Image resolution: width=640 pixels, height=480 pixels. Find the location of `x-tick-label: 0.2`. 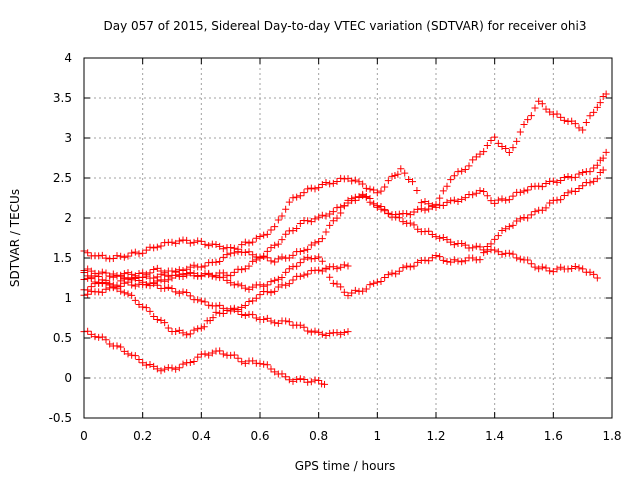

x-tick-label: 0.2 is located at coordinates (142, 436).